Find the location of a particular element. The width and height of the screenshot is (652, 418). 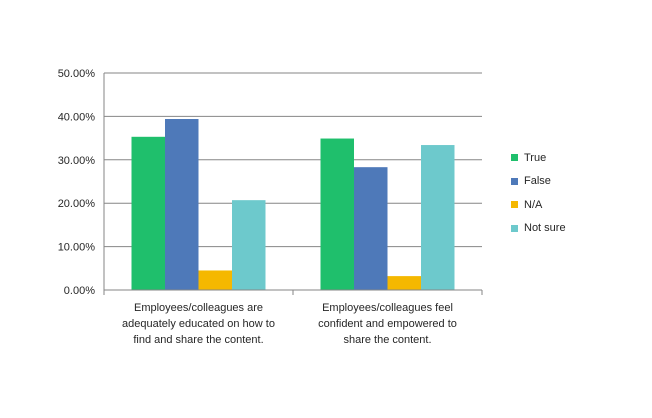

legend-item: True is located at coordinates (538, 158).